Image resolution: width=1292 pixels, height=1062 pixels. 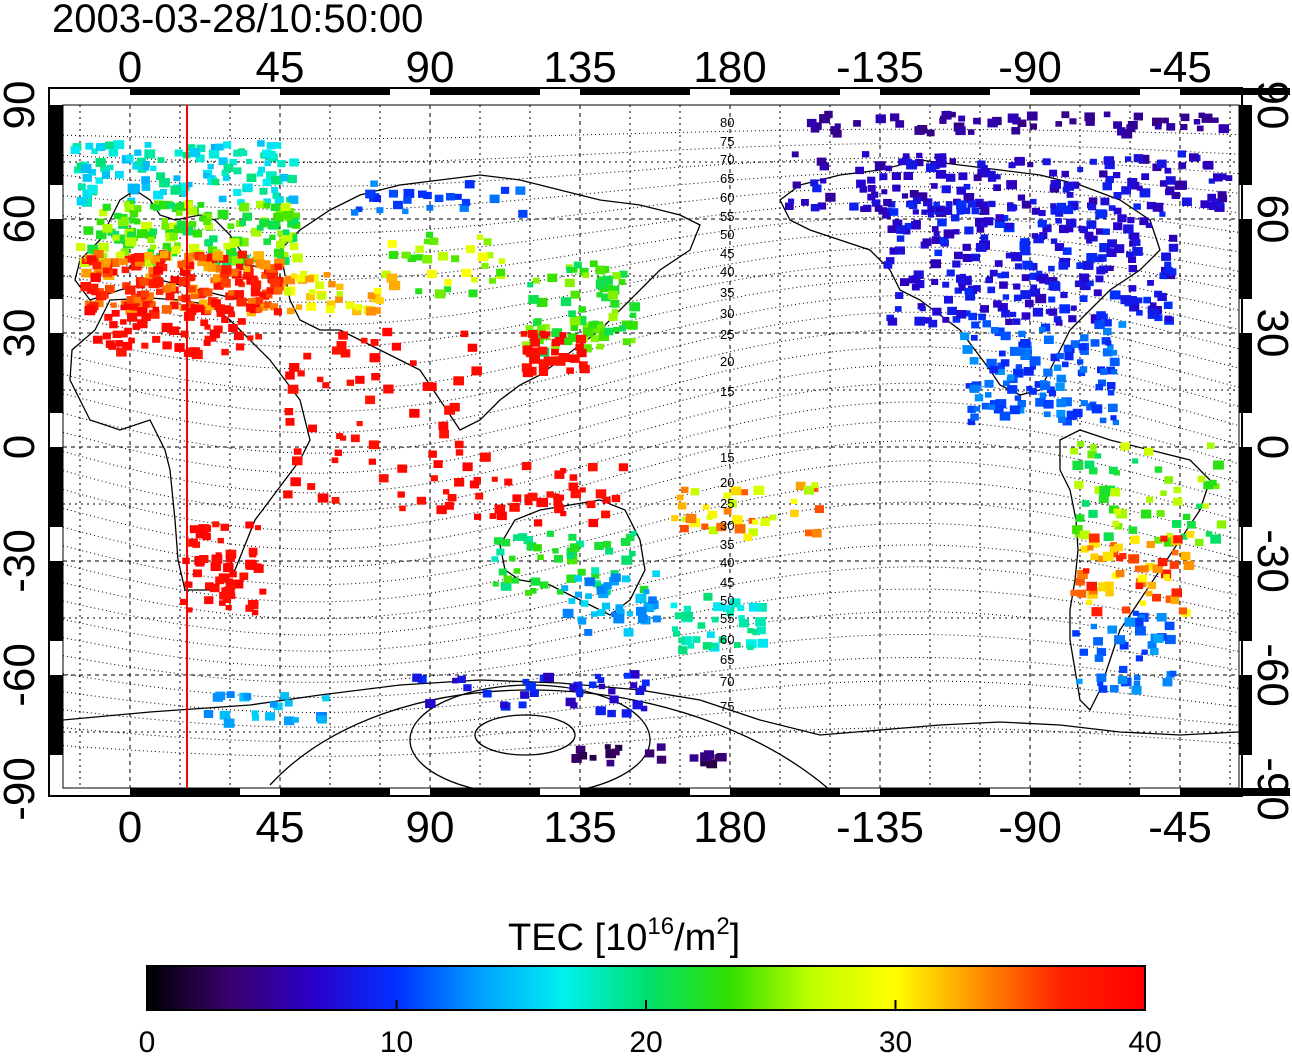 What do you see at coordinates (727, 313) in the screenshot?
I see `contour-label: 30` at bounding box center [727, 313].